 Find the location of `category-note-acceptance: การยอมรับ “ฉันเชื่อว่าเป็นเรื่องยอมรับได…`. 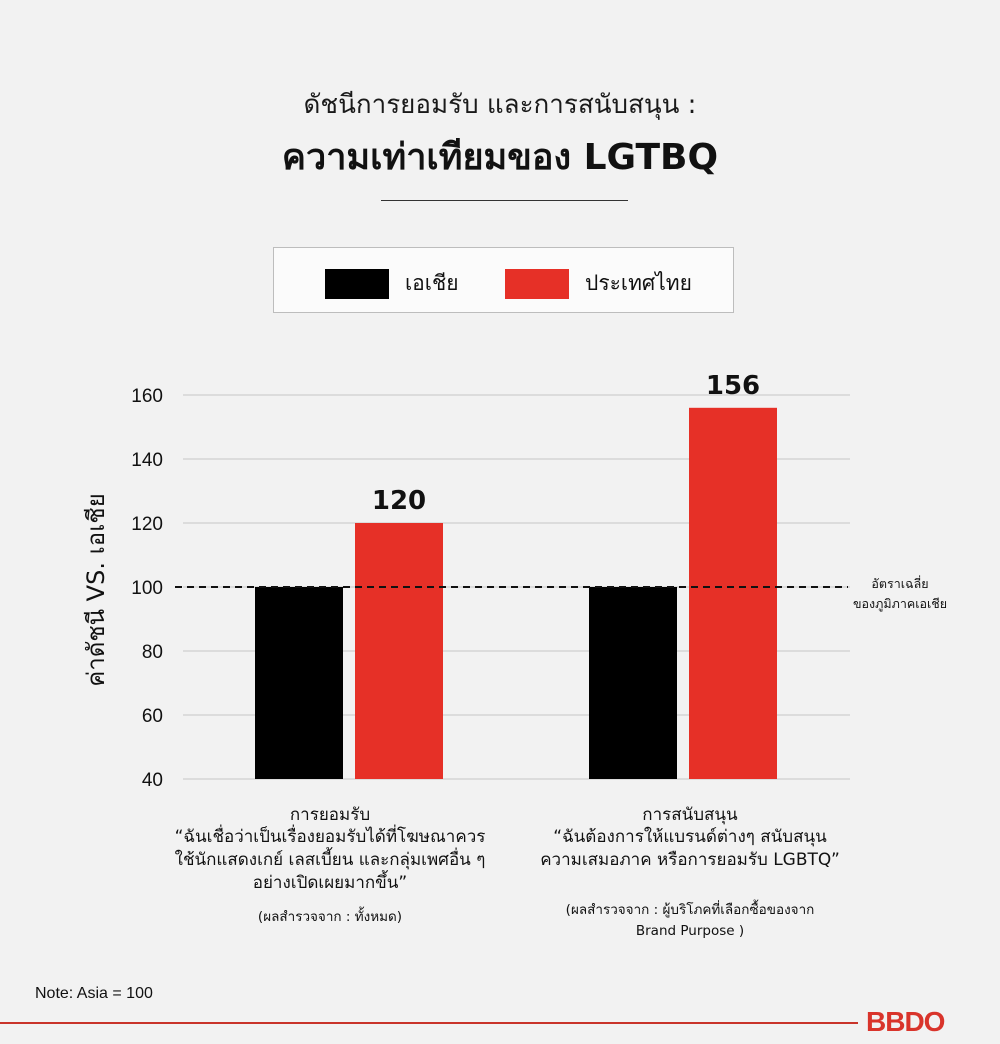

category-note-acceptance: การยอมรับ “ฉันเชื่อว่าเป็นเรื่องยอมรับได… is located at coordinates (330, 866).